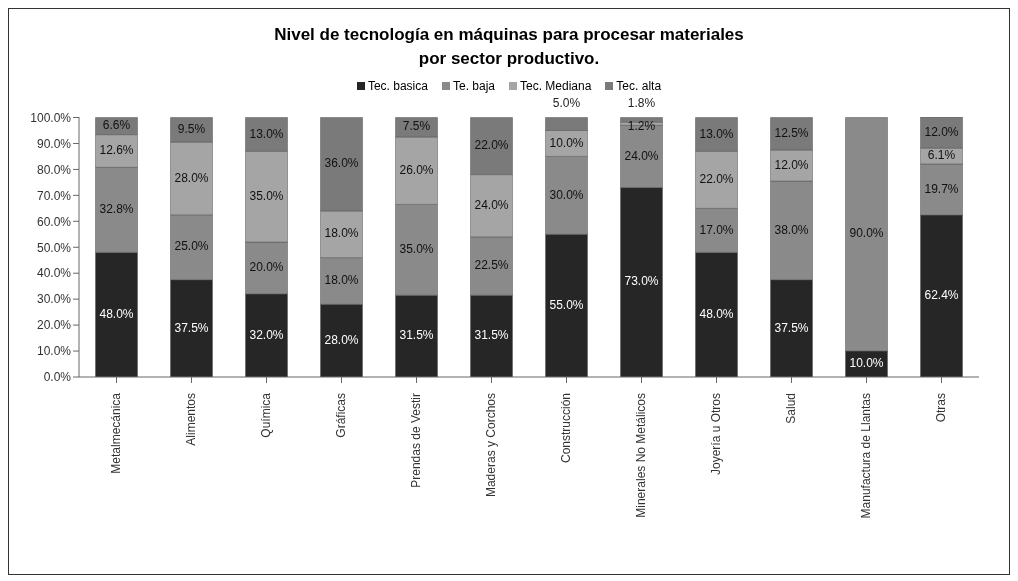 The width and height of the screenshot is (1018, 581). Describe the element at coordinates (790, 408) in the screenshot. I see `x-tick-label: Salud` at that location.